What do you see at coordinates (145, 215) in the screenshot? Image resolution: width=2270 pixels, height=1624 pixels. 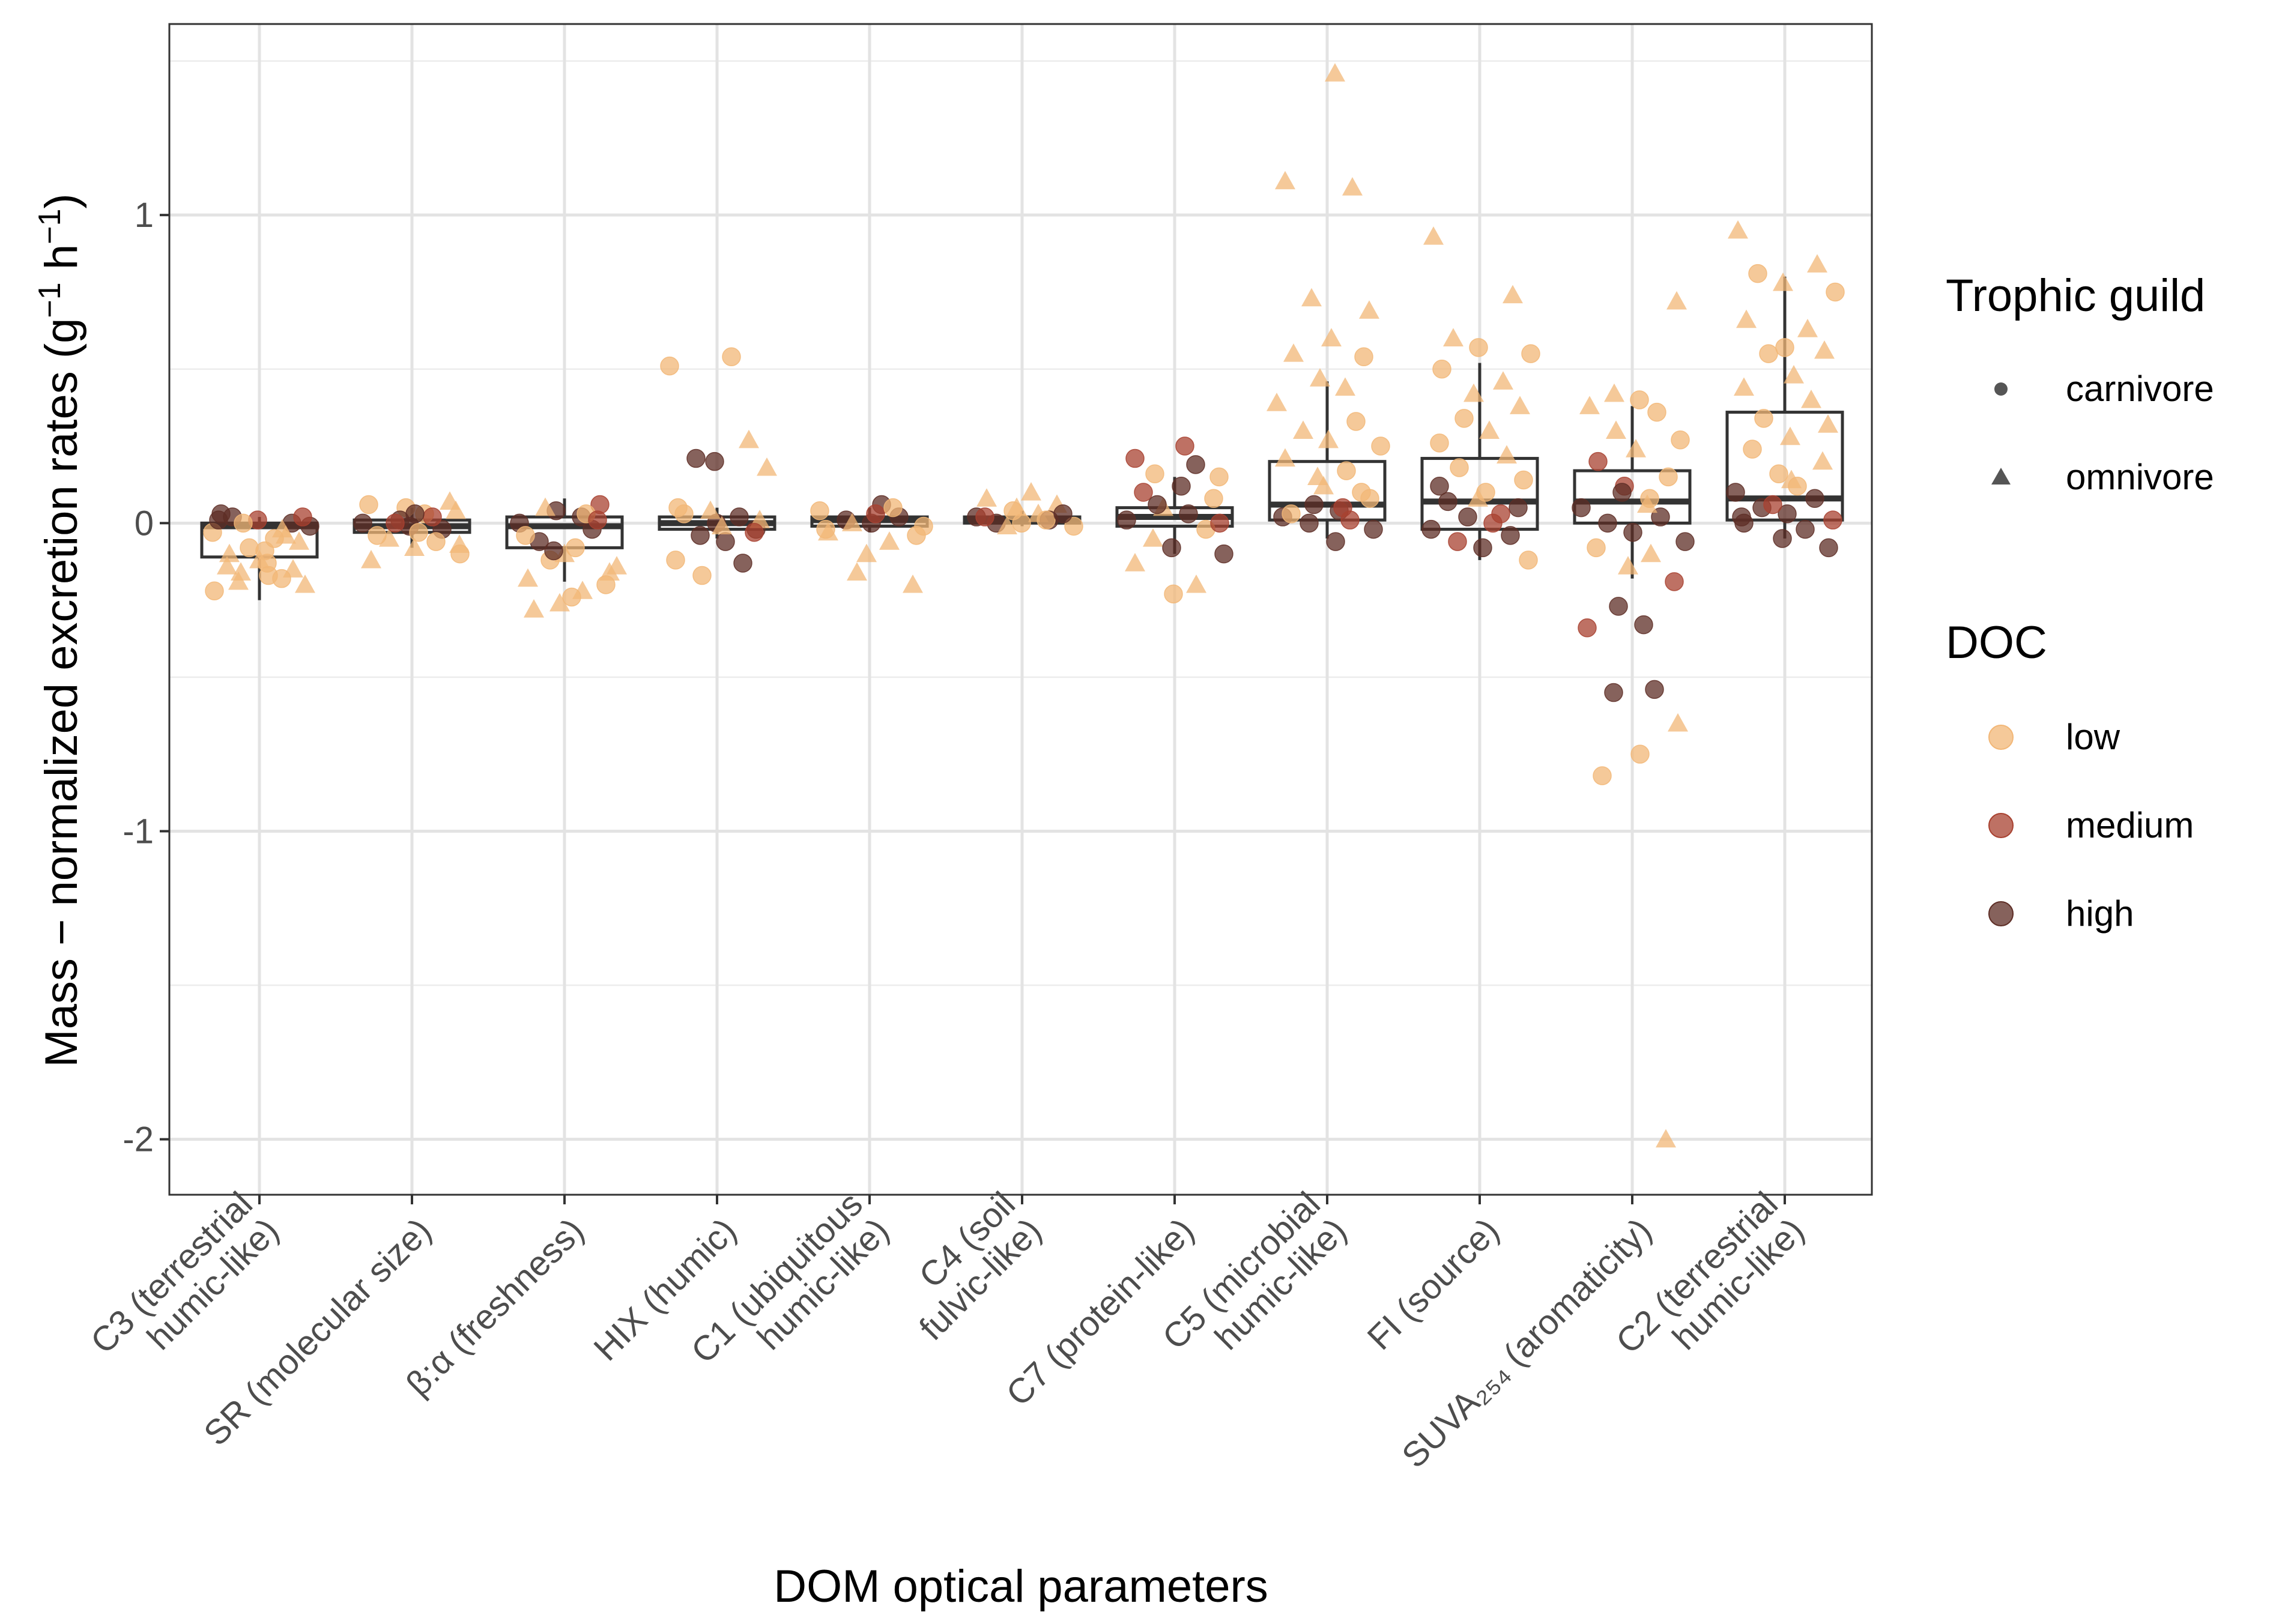 I see `y-tick-label: 1` at bounding box center [145, 215].